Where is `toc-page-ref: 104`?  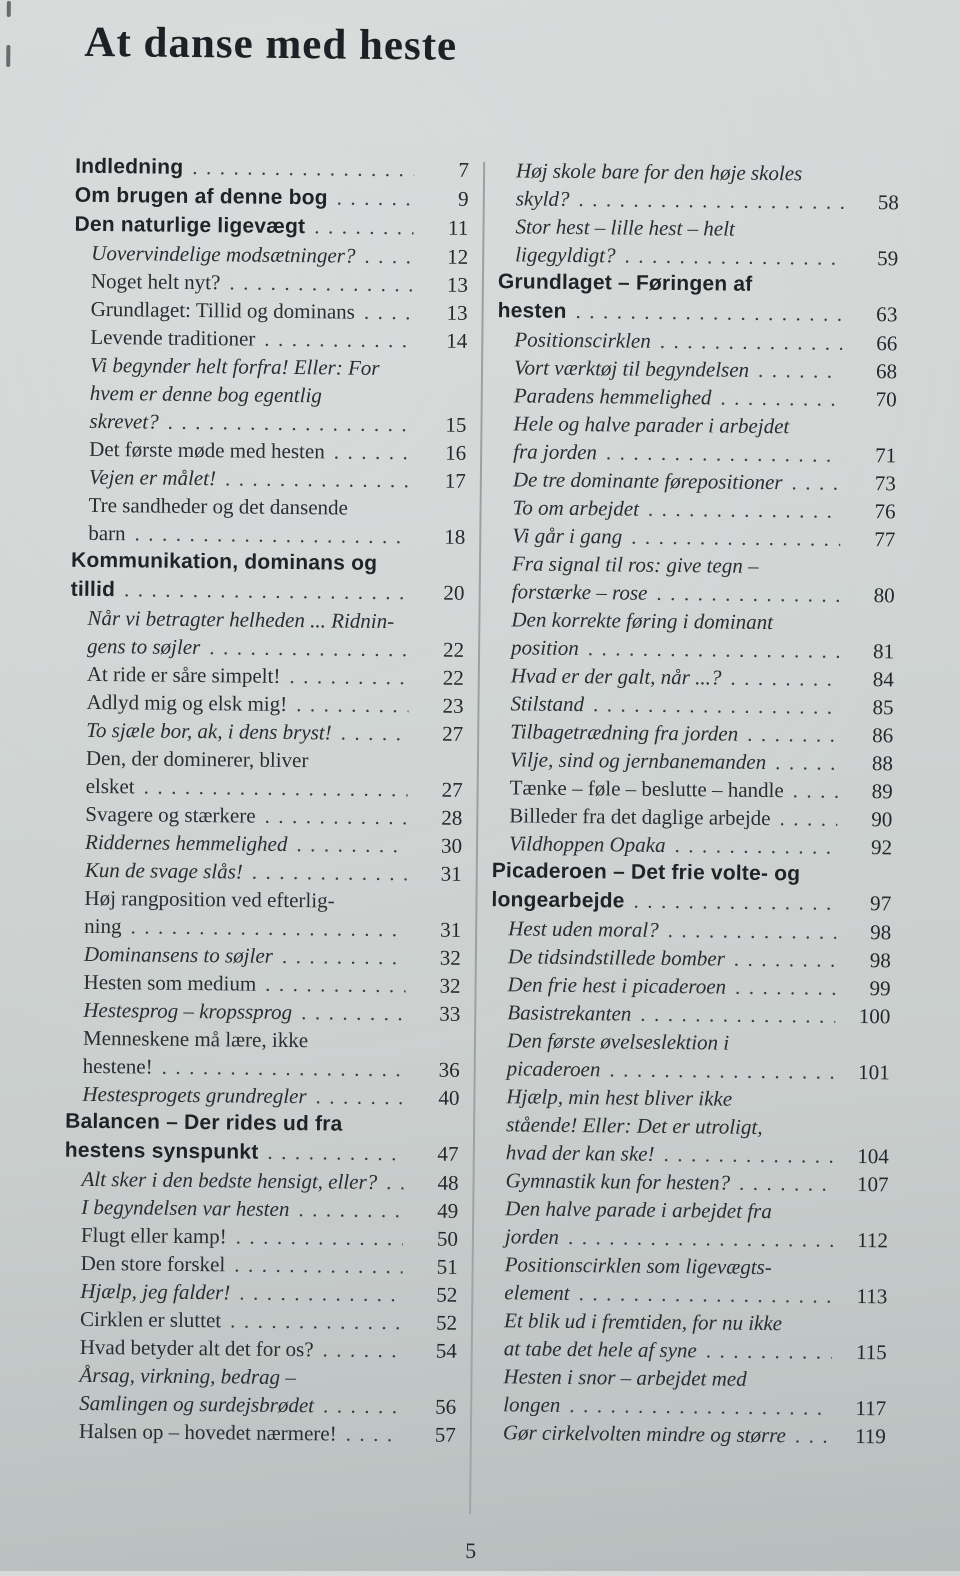
toc-page-ref: 104 is located at coordinates (873, 1156).